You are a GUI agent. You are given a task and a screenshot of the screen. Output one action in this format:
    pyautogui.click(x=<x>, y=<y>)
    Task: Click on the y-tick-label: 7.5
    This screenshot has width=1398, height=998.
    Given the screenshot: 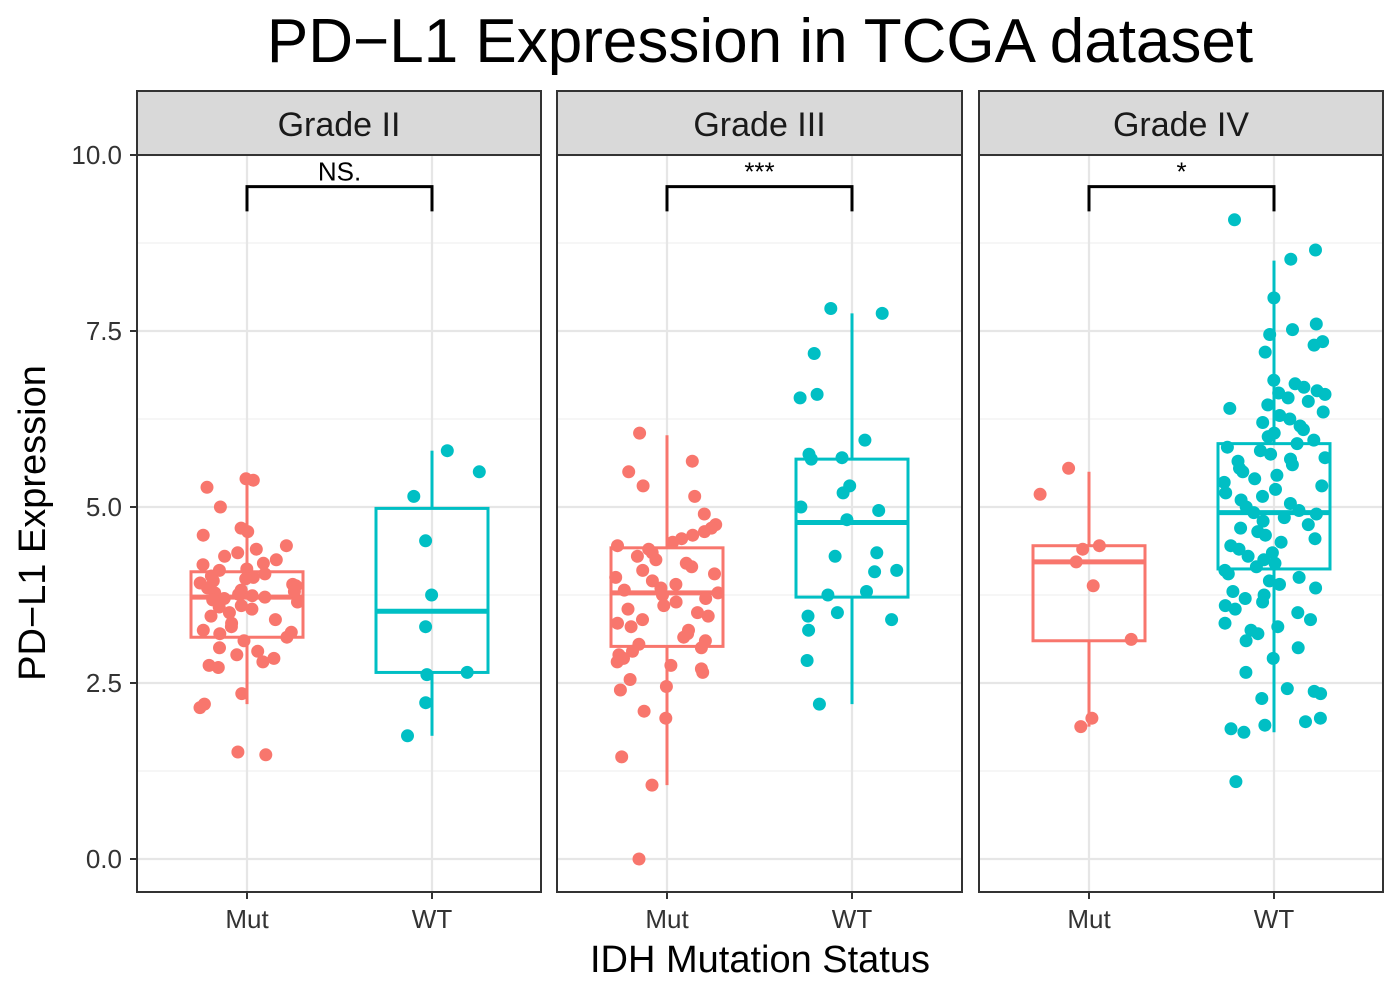 What is the action you would take?
    pyautogui.click(x=104, y=331)
    